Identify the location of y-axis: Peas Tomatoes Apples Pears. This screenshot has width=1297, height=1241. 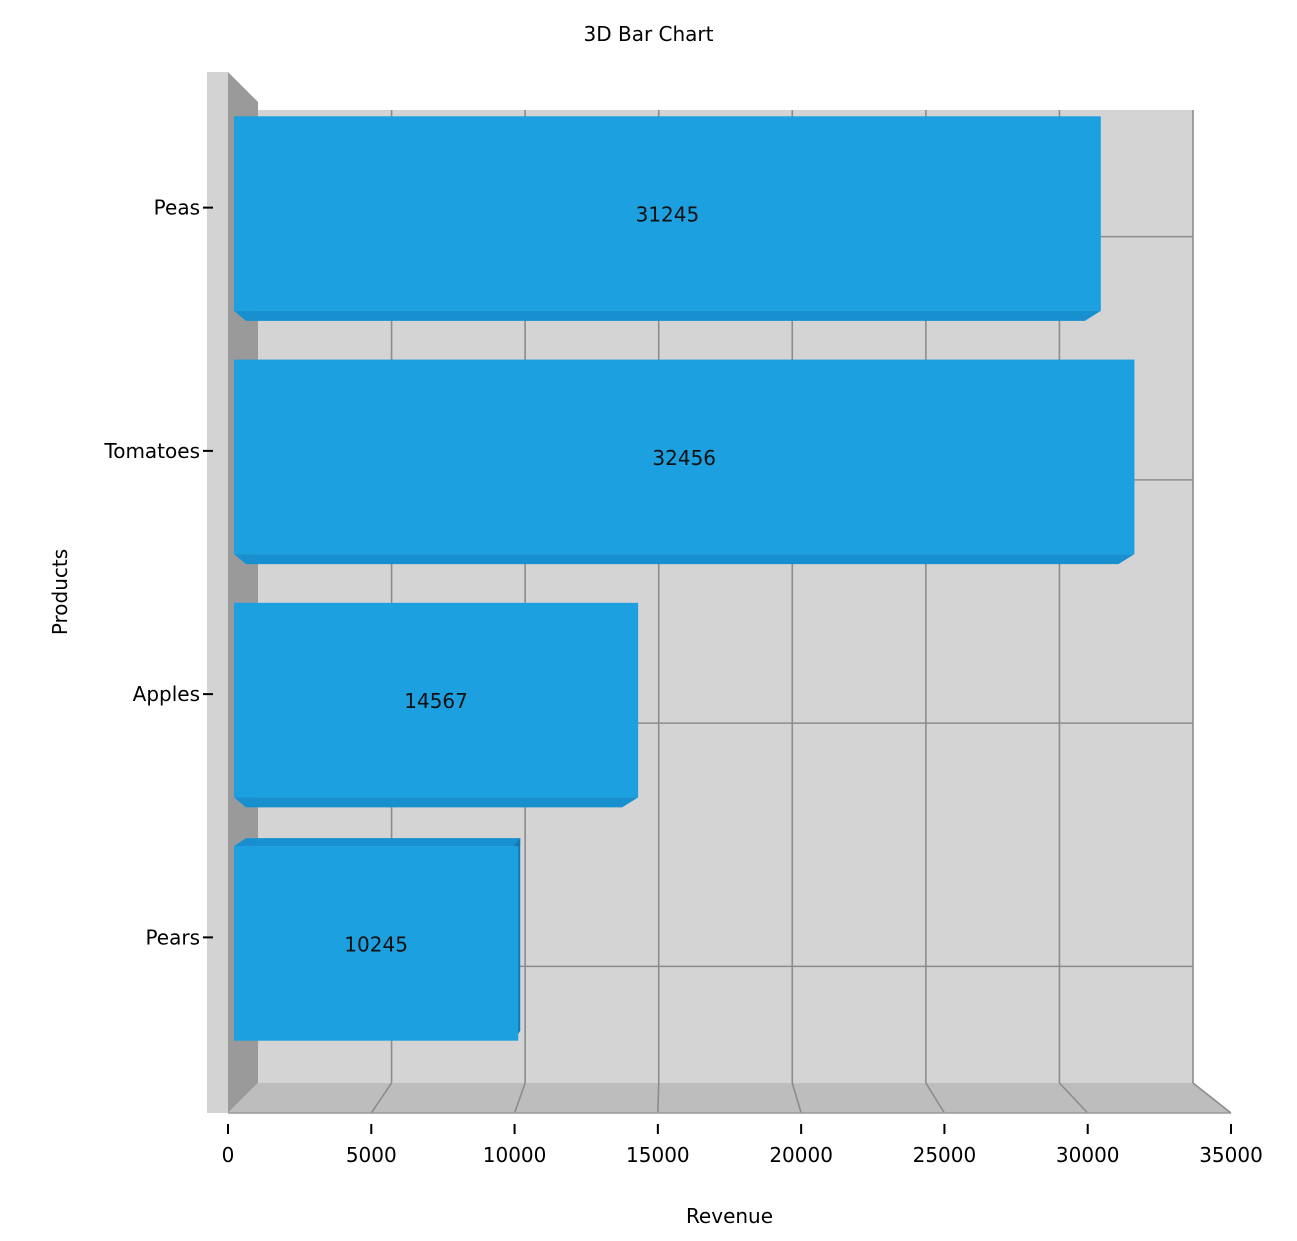
(158, 572).